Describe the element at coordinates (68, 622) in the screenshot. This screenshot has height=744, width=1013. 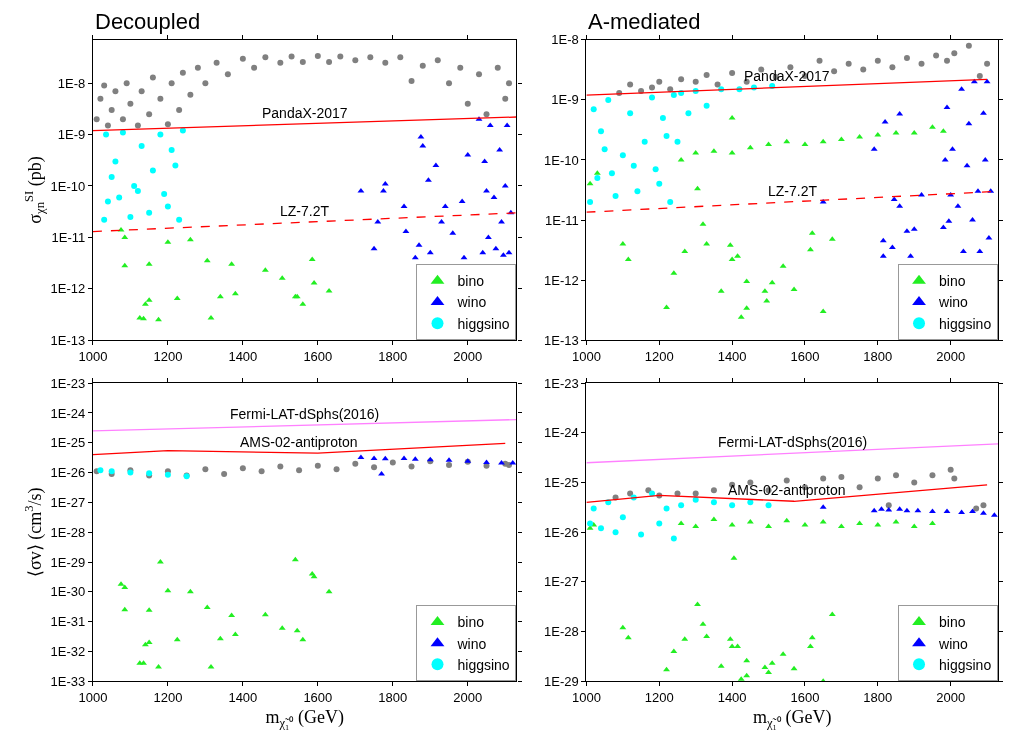
I see `y-tick-label: 1E-31` at that location.